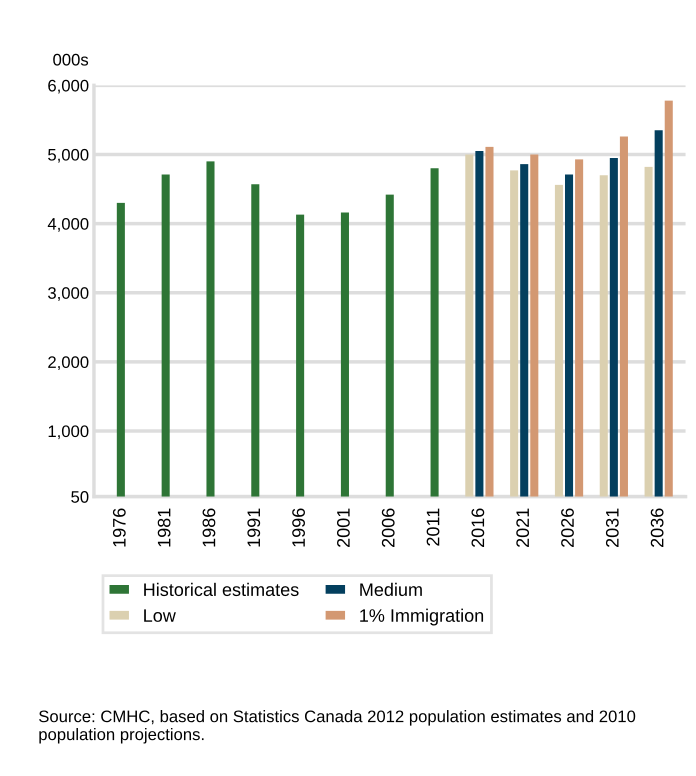 The image size is (696, 776). What do you see at coordinates (119, 527) in the screenshot?
I see `x-tick-label: 1976` at bounding box center [119, 527].